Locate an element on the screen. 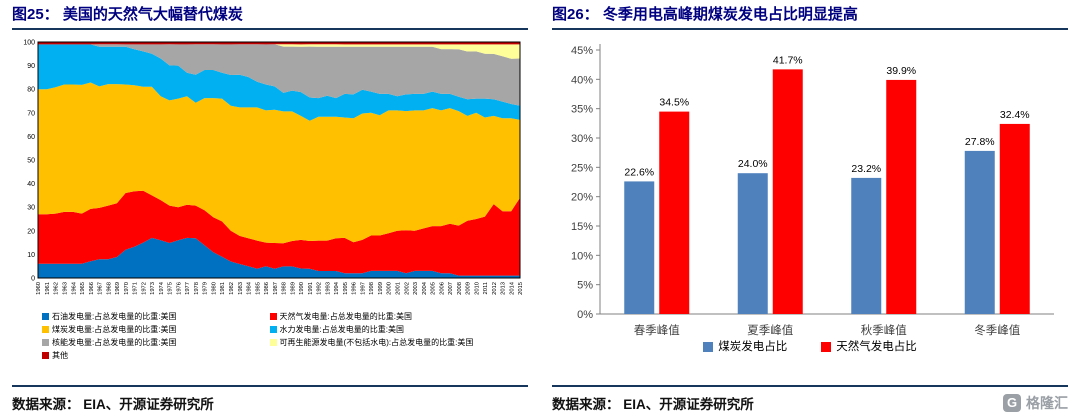 Image resolution: width=1080 pixels, height=419 pixels. svg-text: 1969 is located at coordinates (118, 288).